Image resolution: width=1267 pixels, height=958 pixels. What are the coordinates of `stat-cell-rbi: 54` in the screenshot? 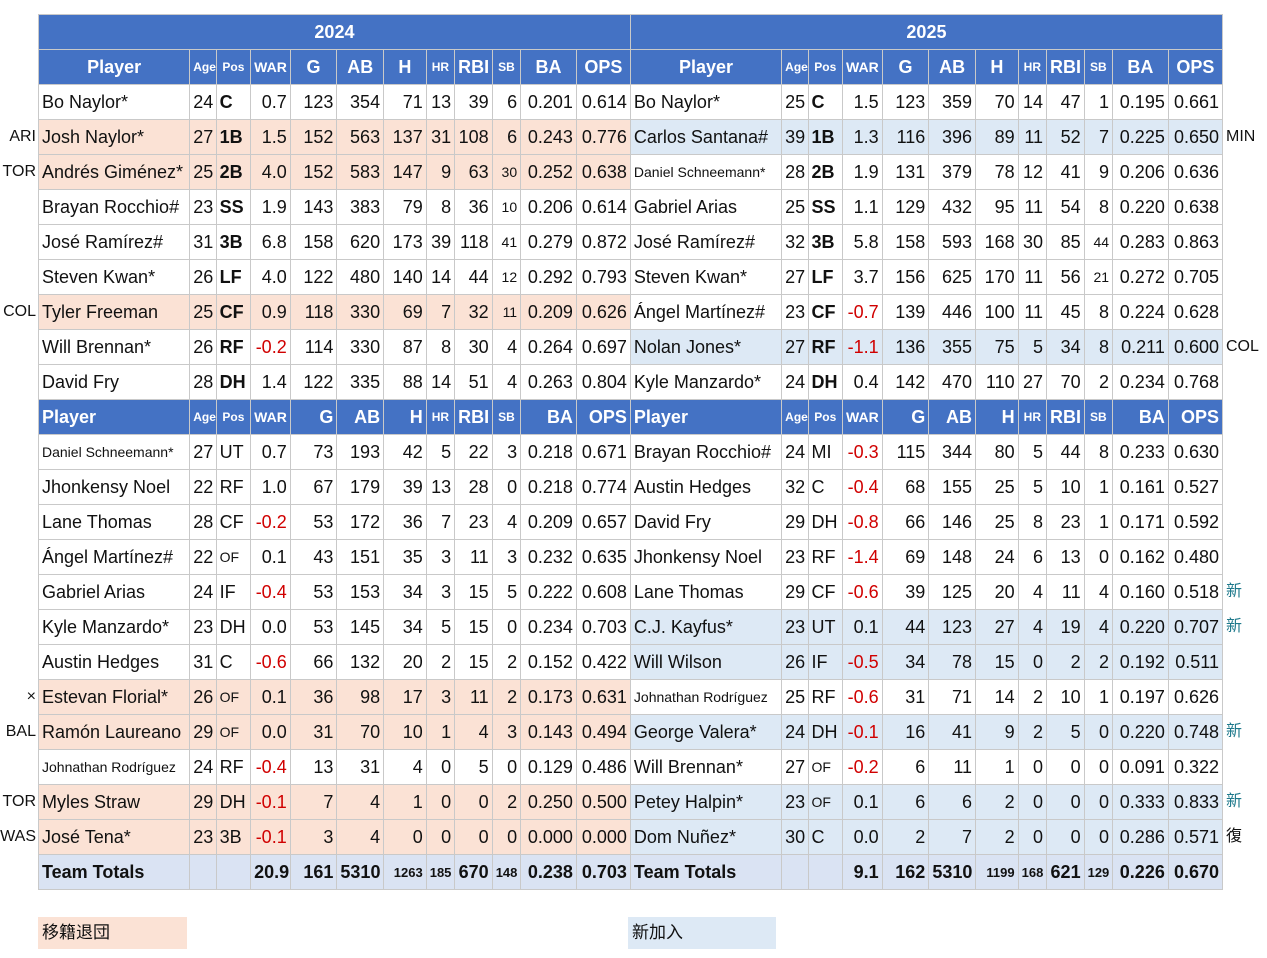 It's located at (1065, 207).